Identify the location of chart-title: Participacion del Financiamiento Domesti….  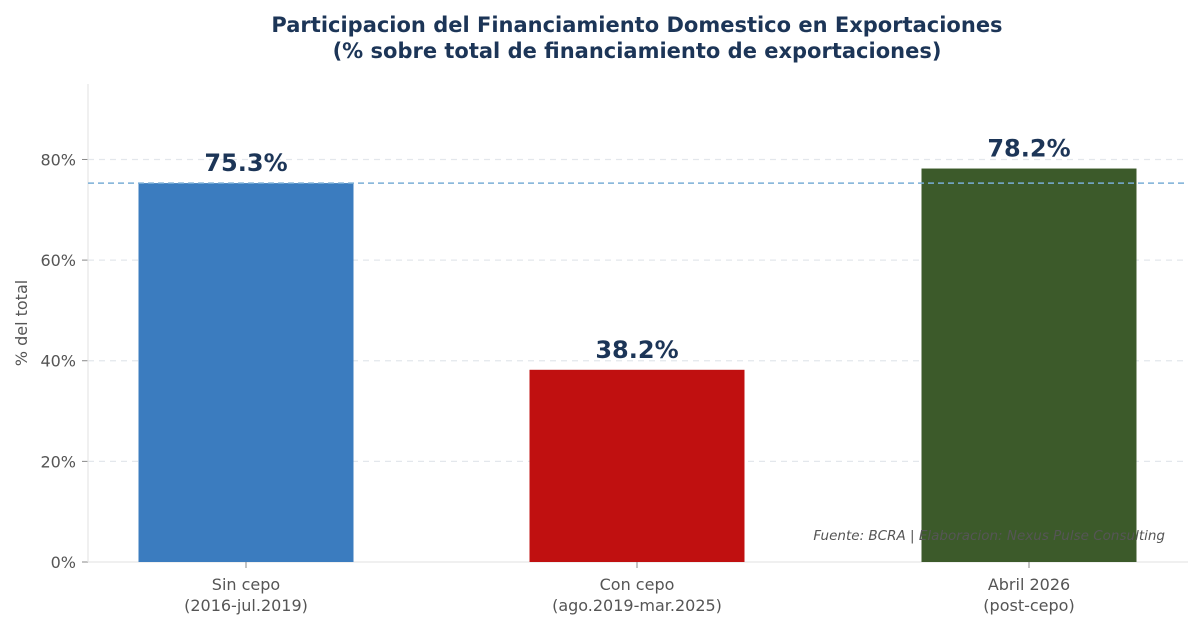
(636, 25).